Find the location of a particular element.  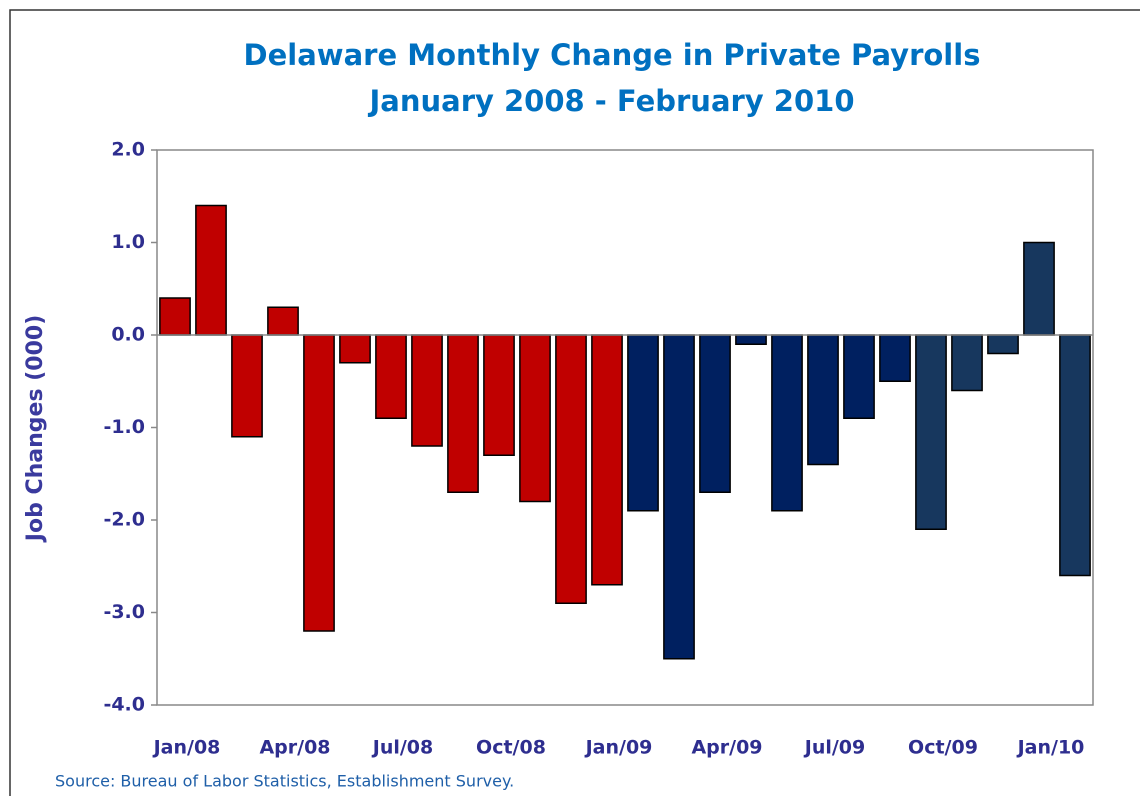

x-tick-label: Jul/08 is located at coordinates (402, 748).